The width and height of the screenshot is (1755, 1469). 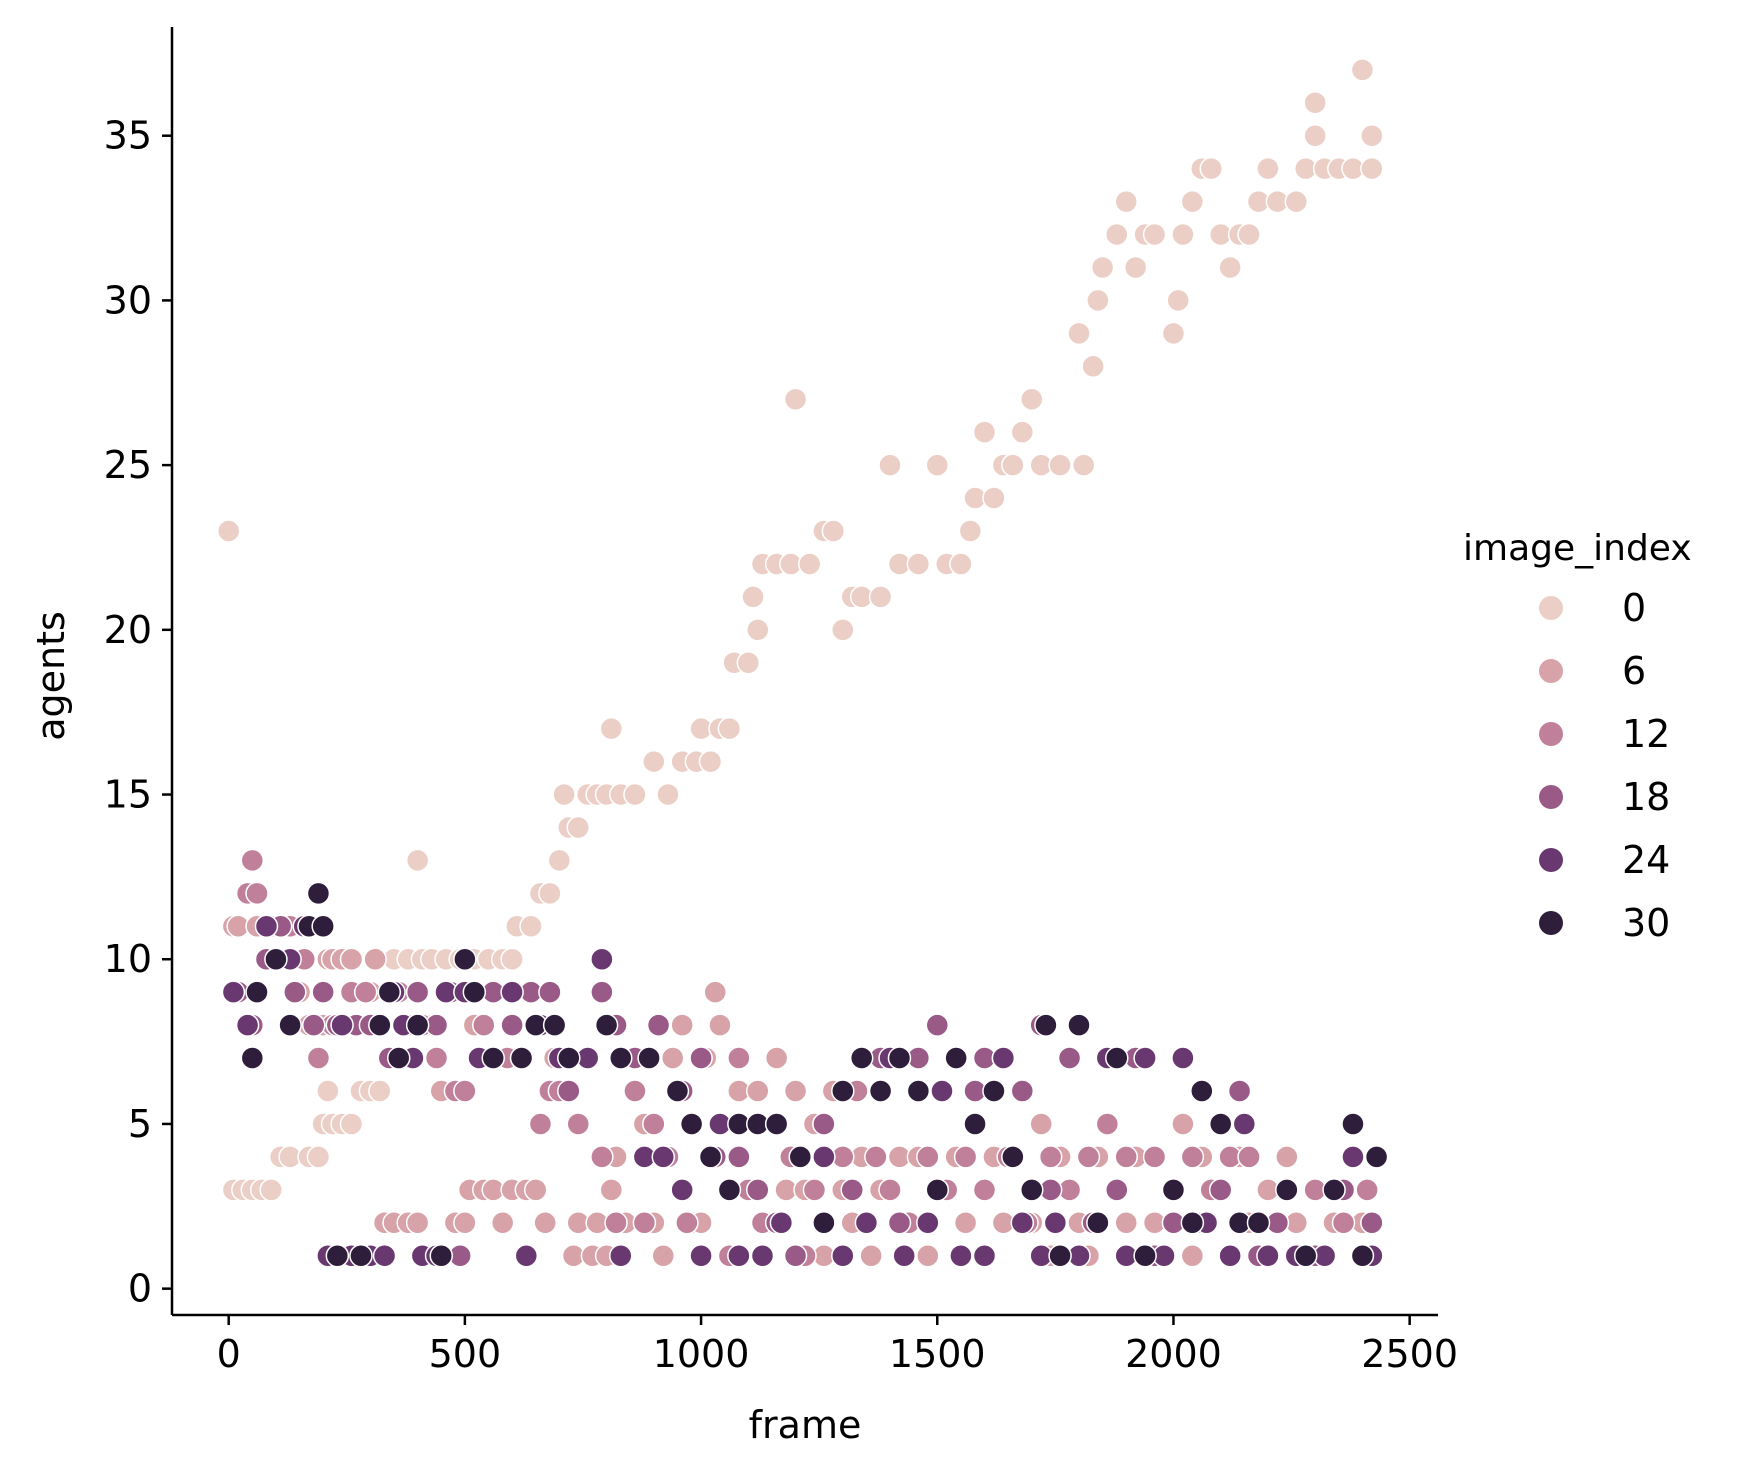 What do you see at coordinates (128, 136) in the screenshot?
I see `y-tick-label: 35` at bounding box center [128, 136].